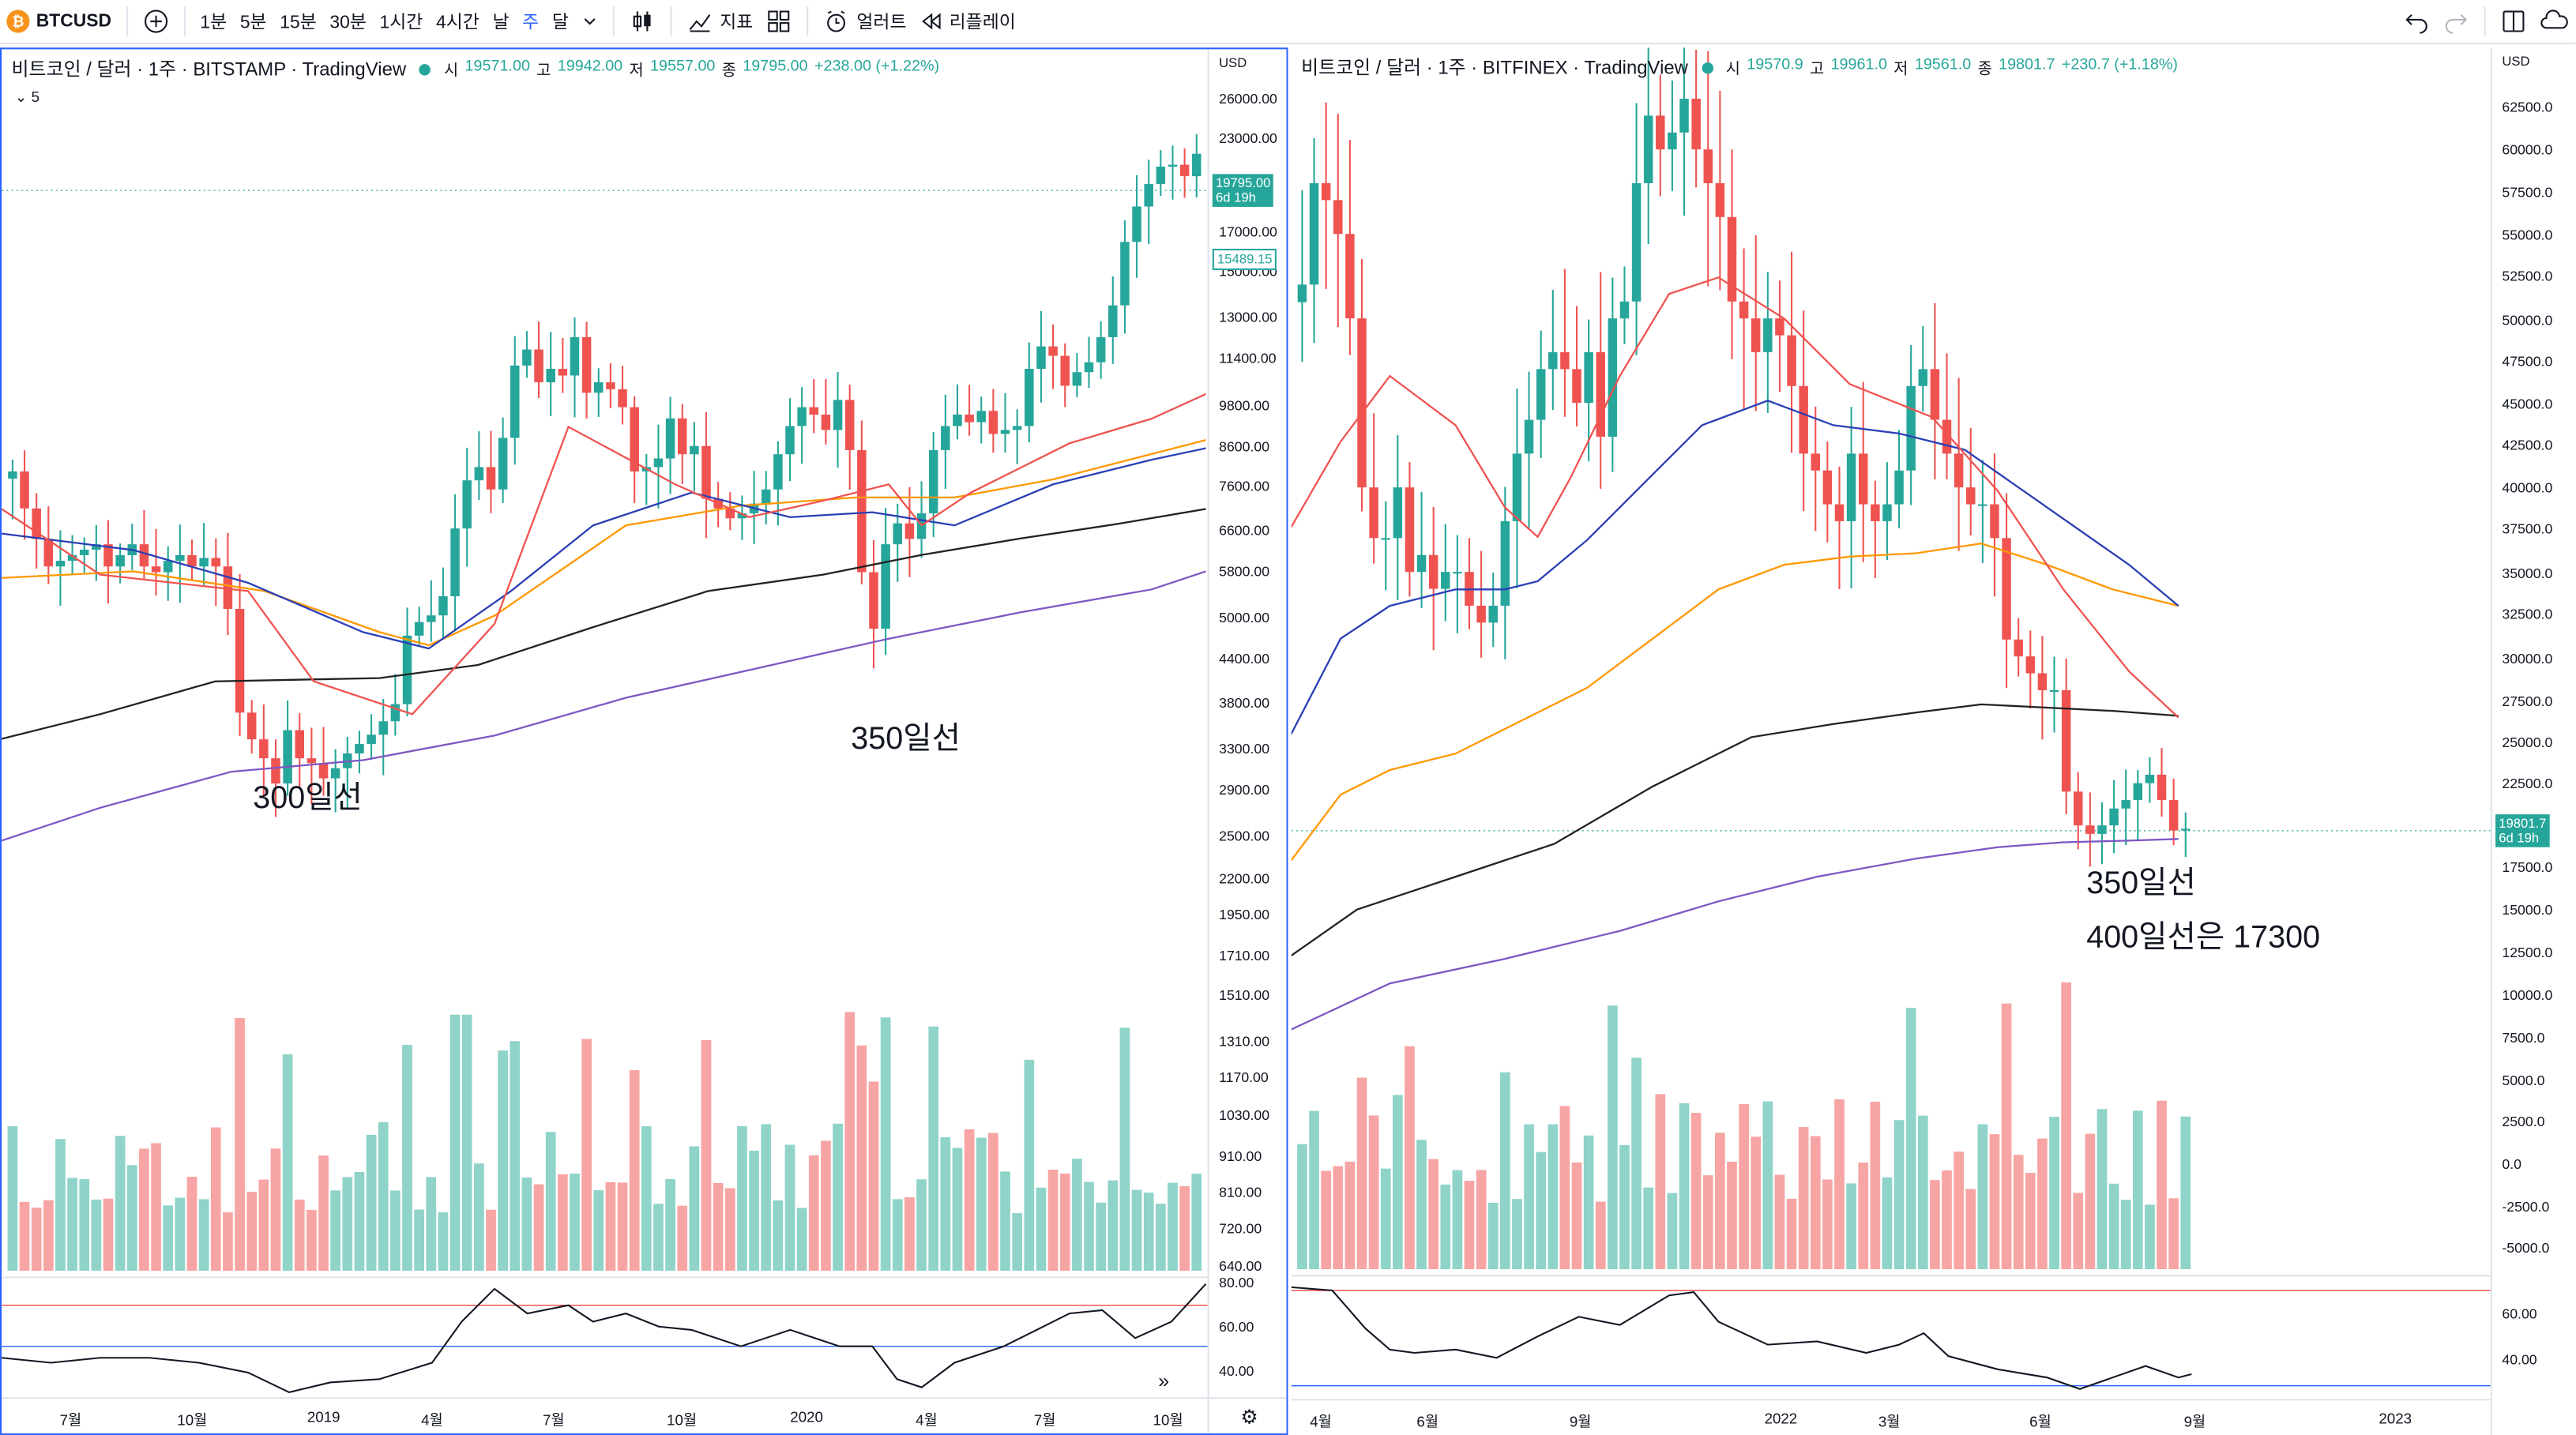 The height and width of the screenshot is (1435, 2576). I want to click on price-tick: 42500.0, so click(2528, 445).